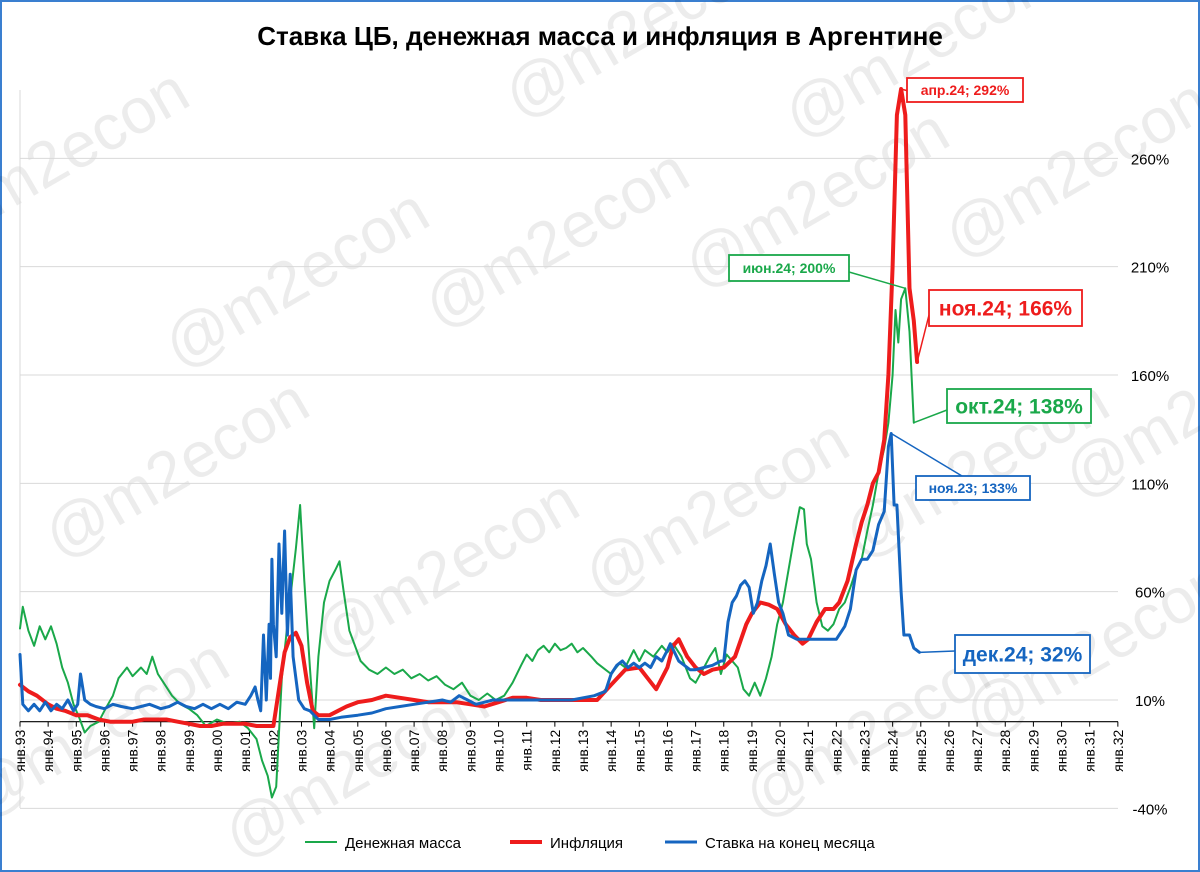  Describe the element at coordinates (76, 750) in the screenshot. I see `x-tick-label: янв.95` at that location.